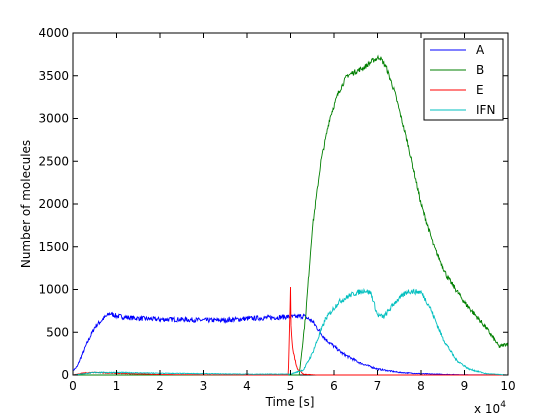 The height and width of the screenshot is (420, 560). I want to click on y-tick-label: 500, so click(57, 332).